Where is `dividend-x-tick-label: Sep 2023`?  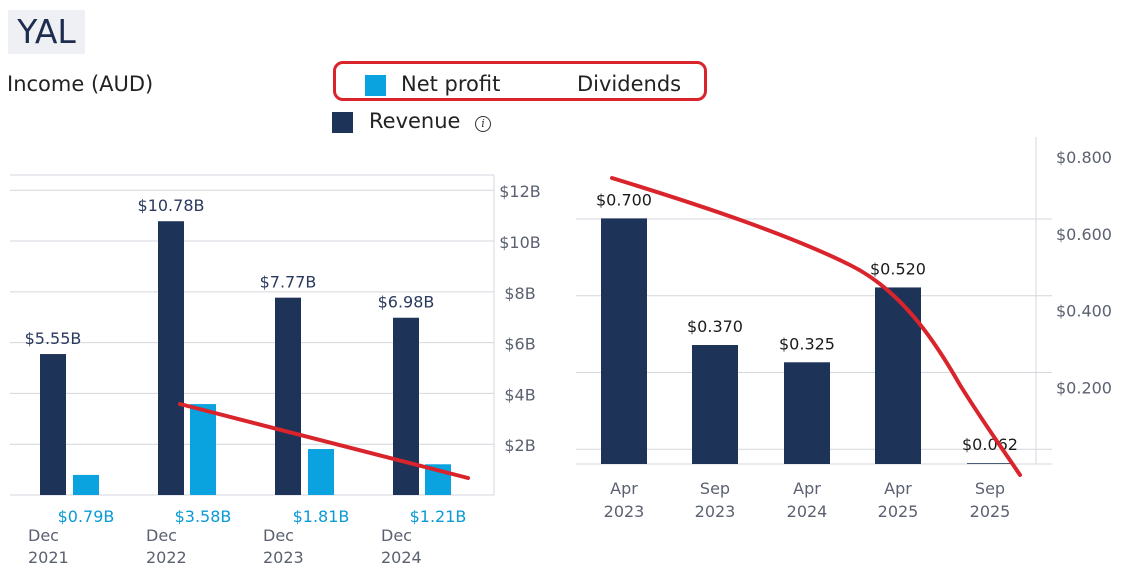 dividend-x-tick-label: Sep 2023 is located at coordinates (715, 500).